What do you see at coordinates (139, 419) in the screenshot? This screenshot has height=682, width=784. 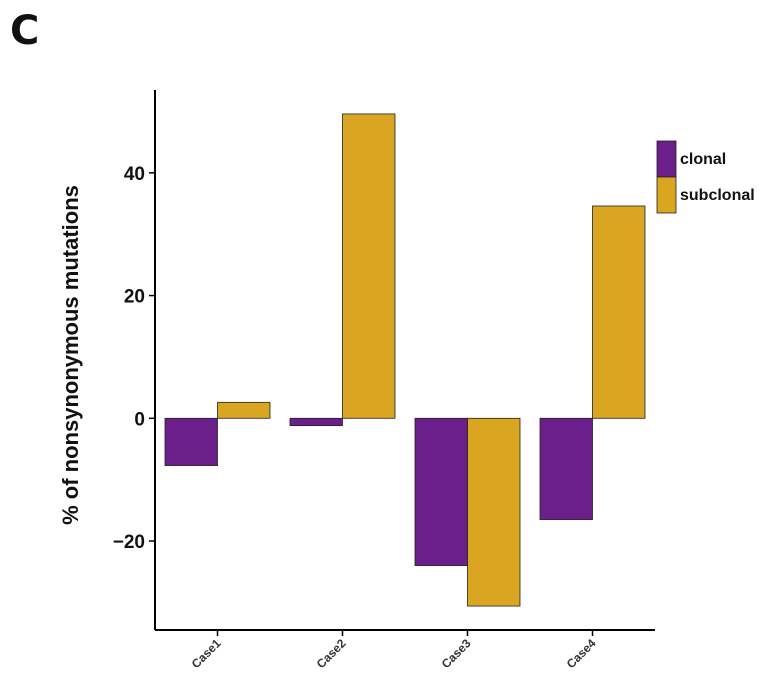 I see `y-tick-label: 0` at bounding box center [139, 419].